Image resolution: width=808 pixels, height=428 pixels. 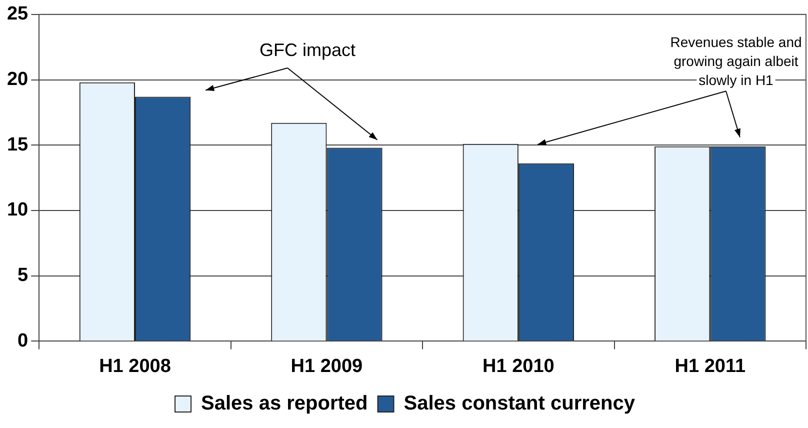 What do you see at coordinates (284, 403) in the screenshot?
I see `legend-label: Sales as reported` at bounding box center [284, 403].